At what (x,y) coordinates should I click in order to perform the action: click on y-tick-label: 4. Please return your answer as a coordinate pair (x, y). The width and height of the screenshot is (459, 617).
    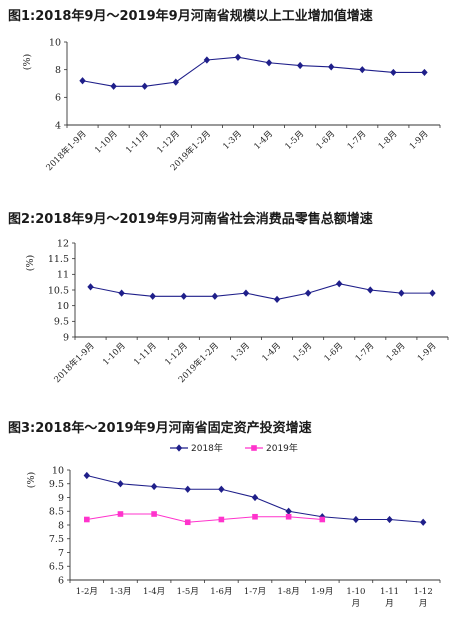
    Looking at the image, I should click on (58, 125).